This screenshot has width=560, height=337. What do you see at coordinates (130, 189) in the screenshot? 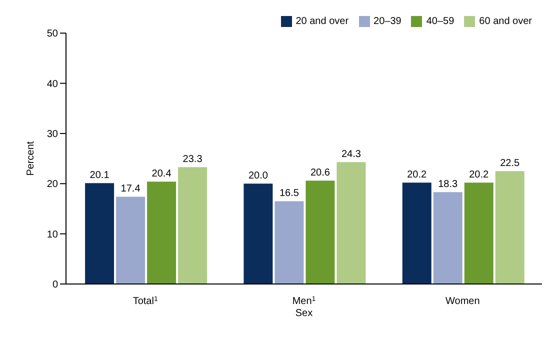
I see `data-label: 17.4` at bounding box center [130, 189].